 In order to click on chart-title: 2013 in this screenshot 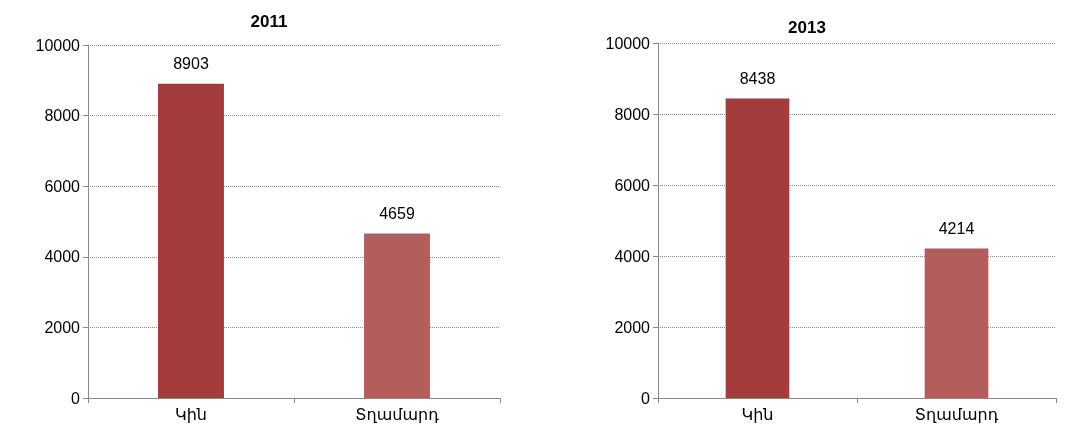, I will do `click(807, 27)`.